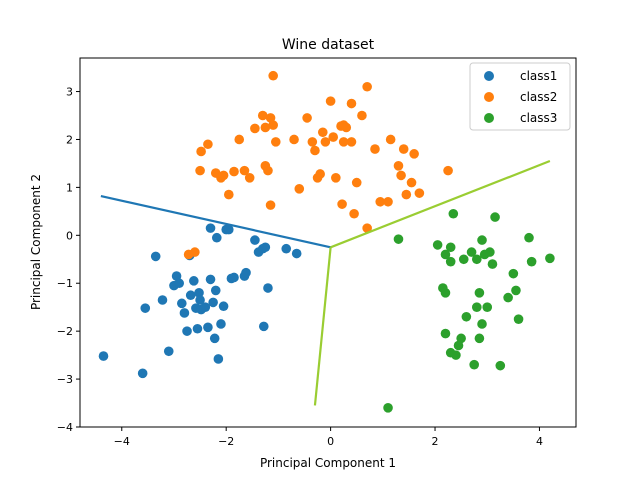  Describe the element at coordinates (538, 118) in the screenshot. I see `legend-label-class3: class3` at that location.